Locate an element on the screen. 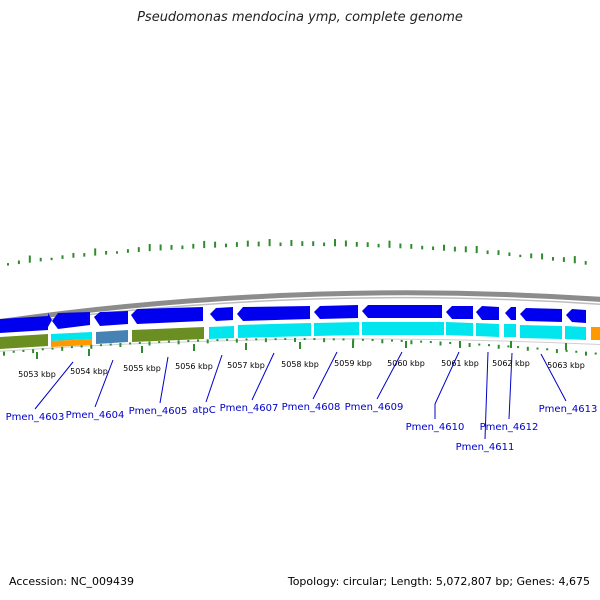  accession-text: Accession: NC_009439 is located at coordinates (72, 581).